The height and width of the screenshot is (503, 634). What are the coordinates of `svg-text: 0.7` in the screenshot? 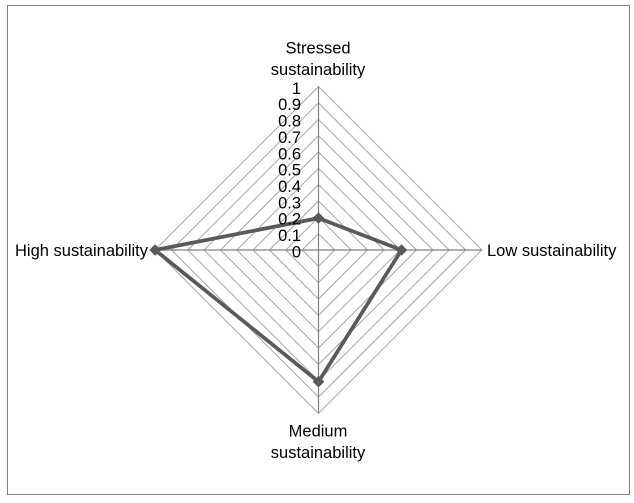 It's located at (289, 138).